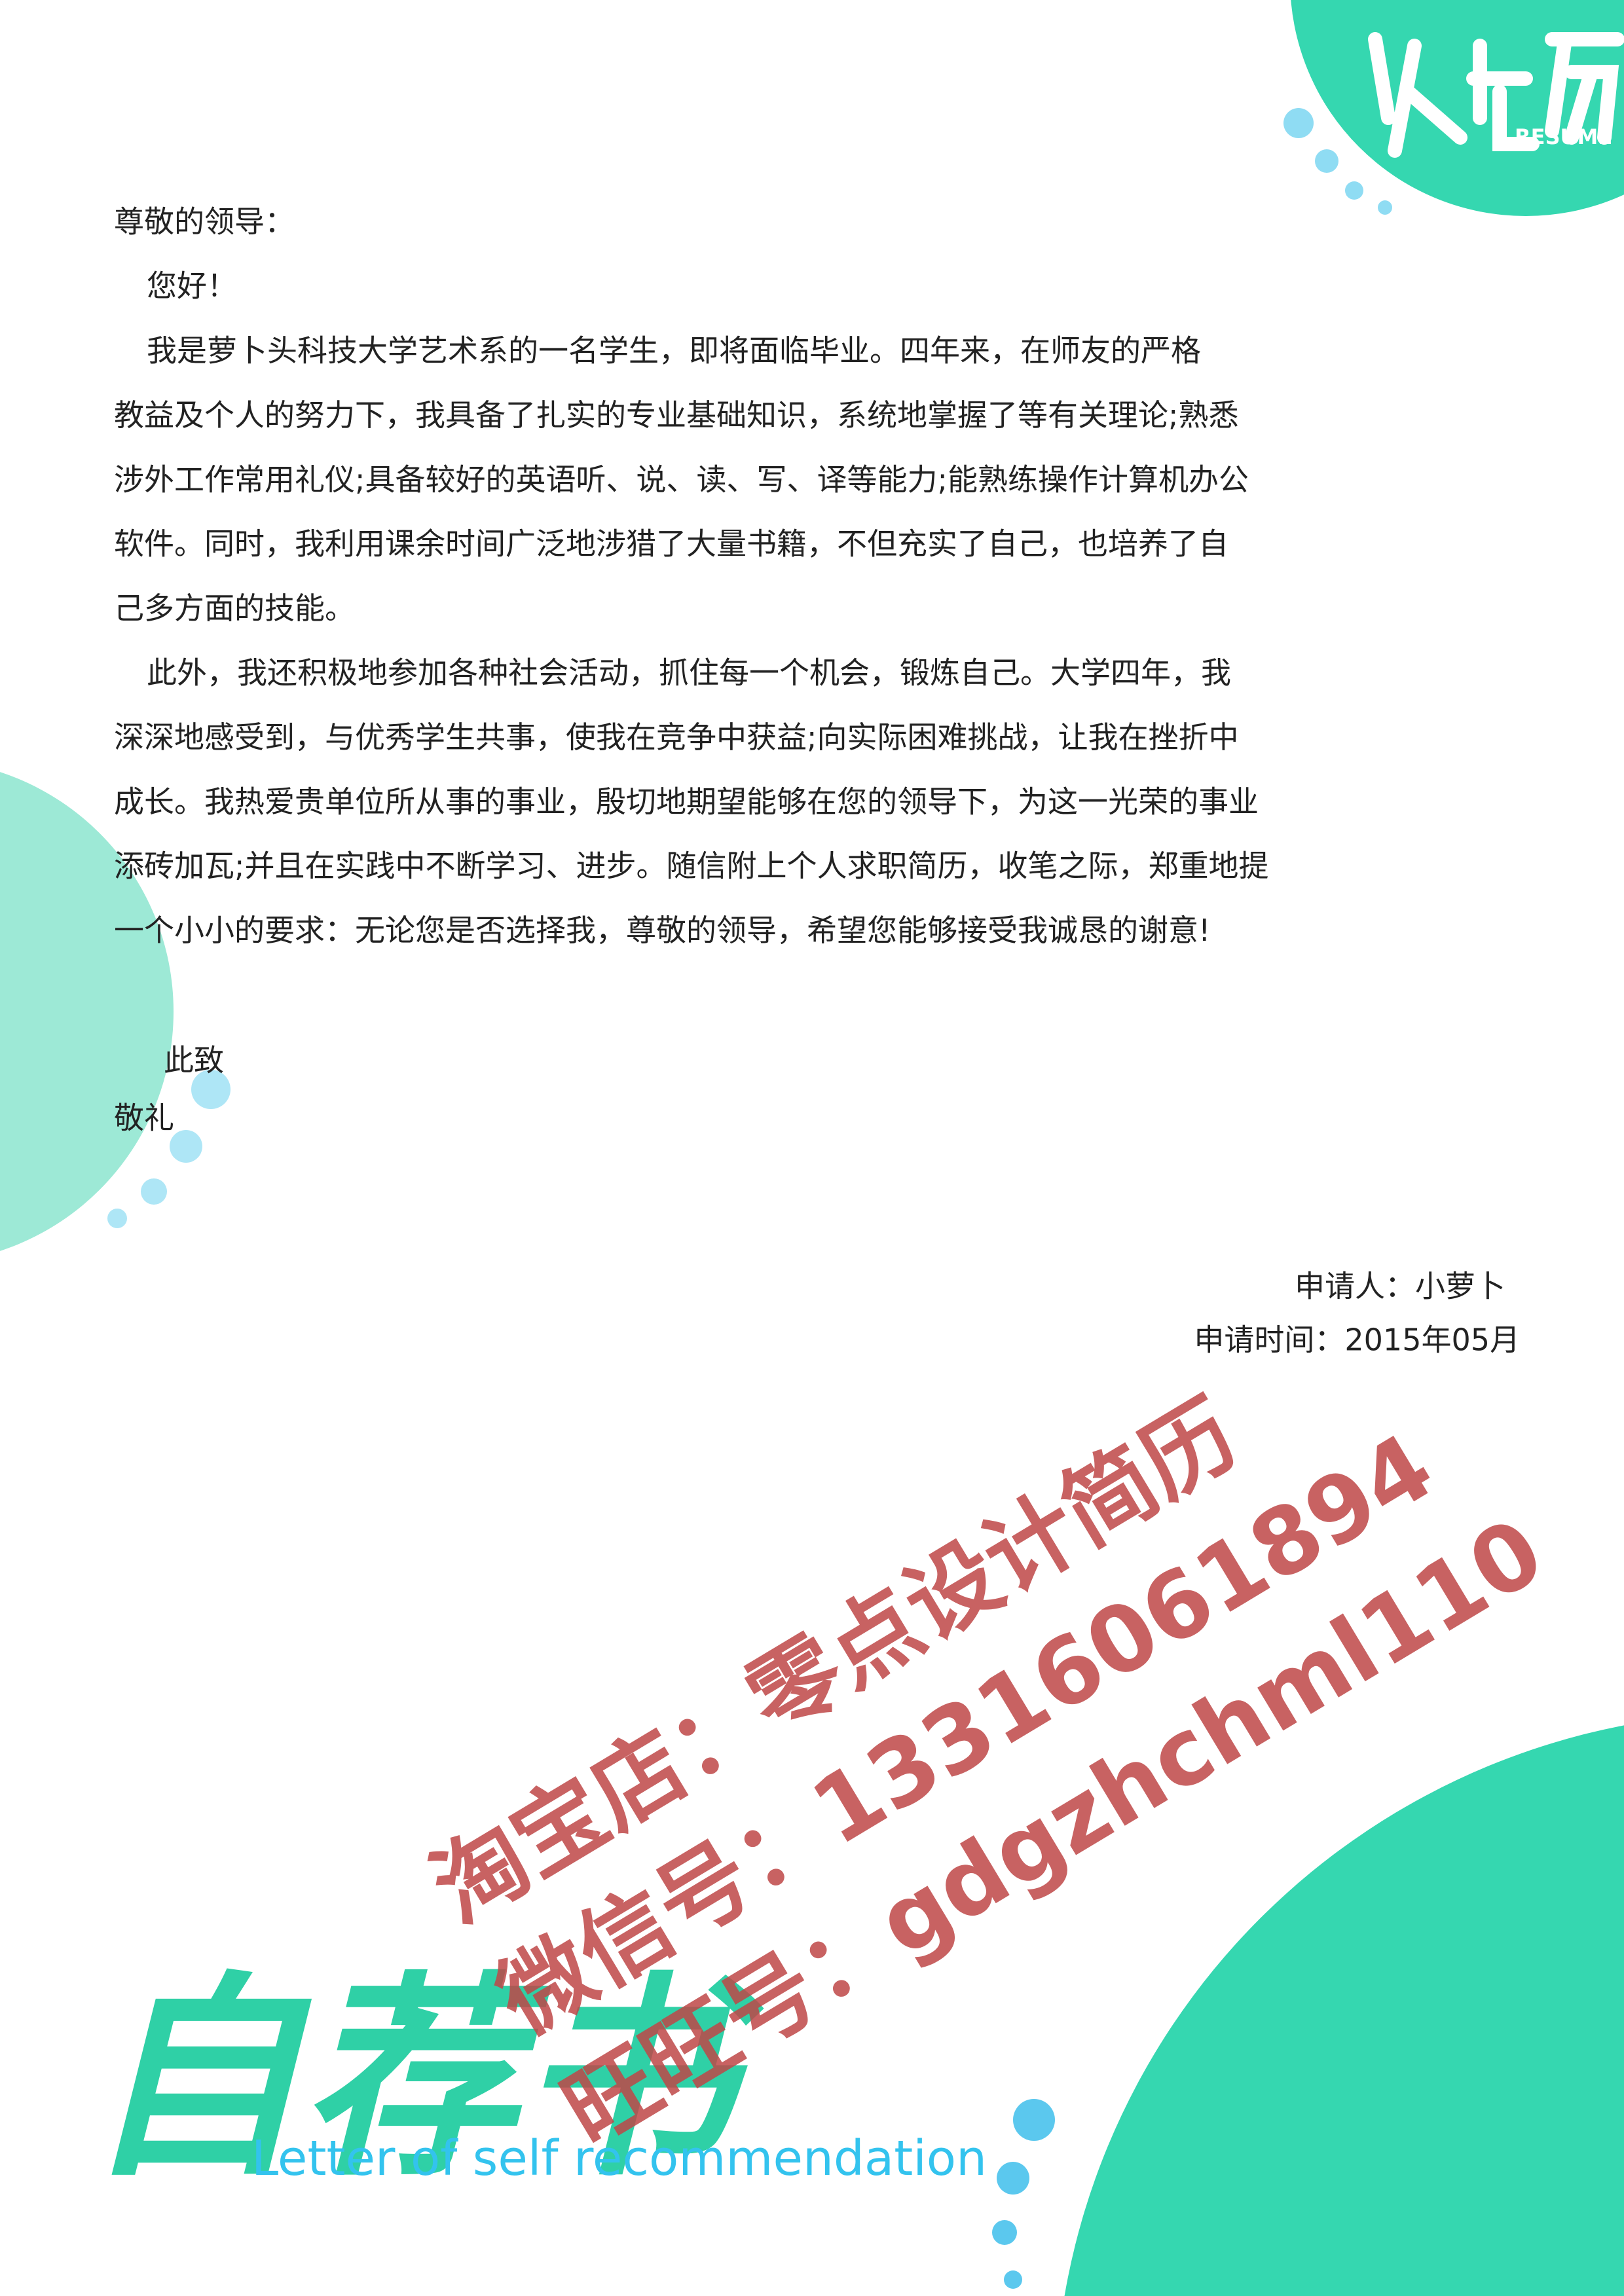  What do you see at coordinates (204, 222) in the screenshot?
I see `salutation: 尊敬的领导：` at bounding box center [204, 222].